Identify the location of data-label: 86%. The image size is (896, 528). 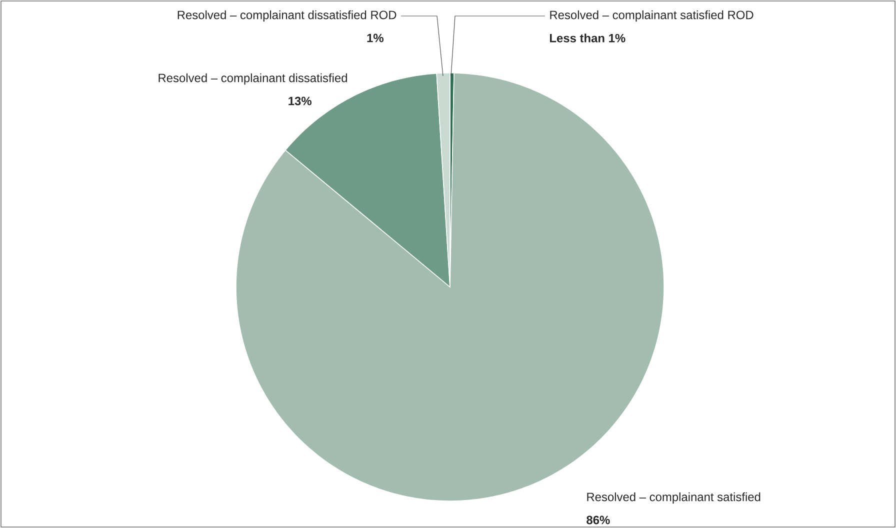
(598, 520).